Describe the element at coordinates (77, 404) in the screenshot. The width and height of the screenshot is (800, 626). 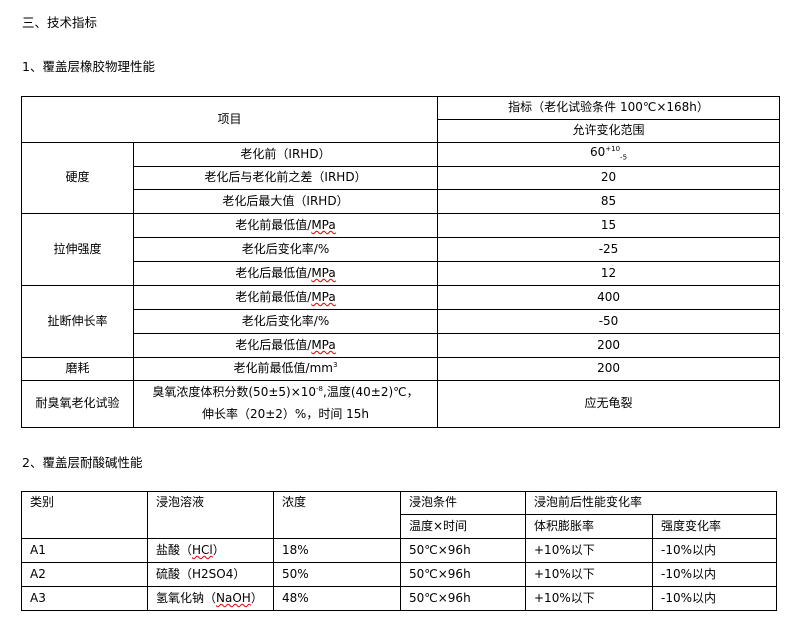
I see `group-name: 耐臭氧老化试验` at that location.